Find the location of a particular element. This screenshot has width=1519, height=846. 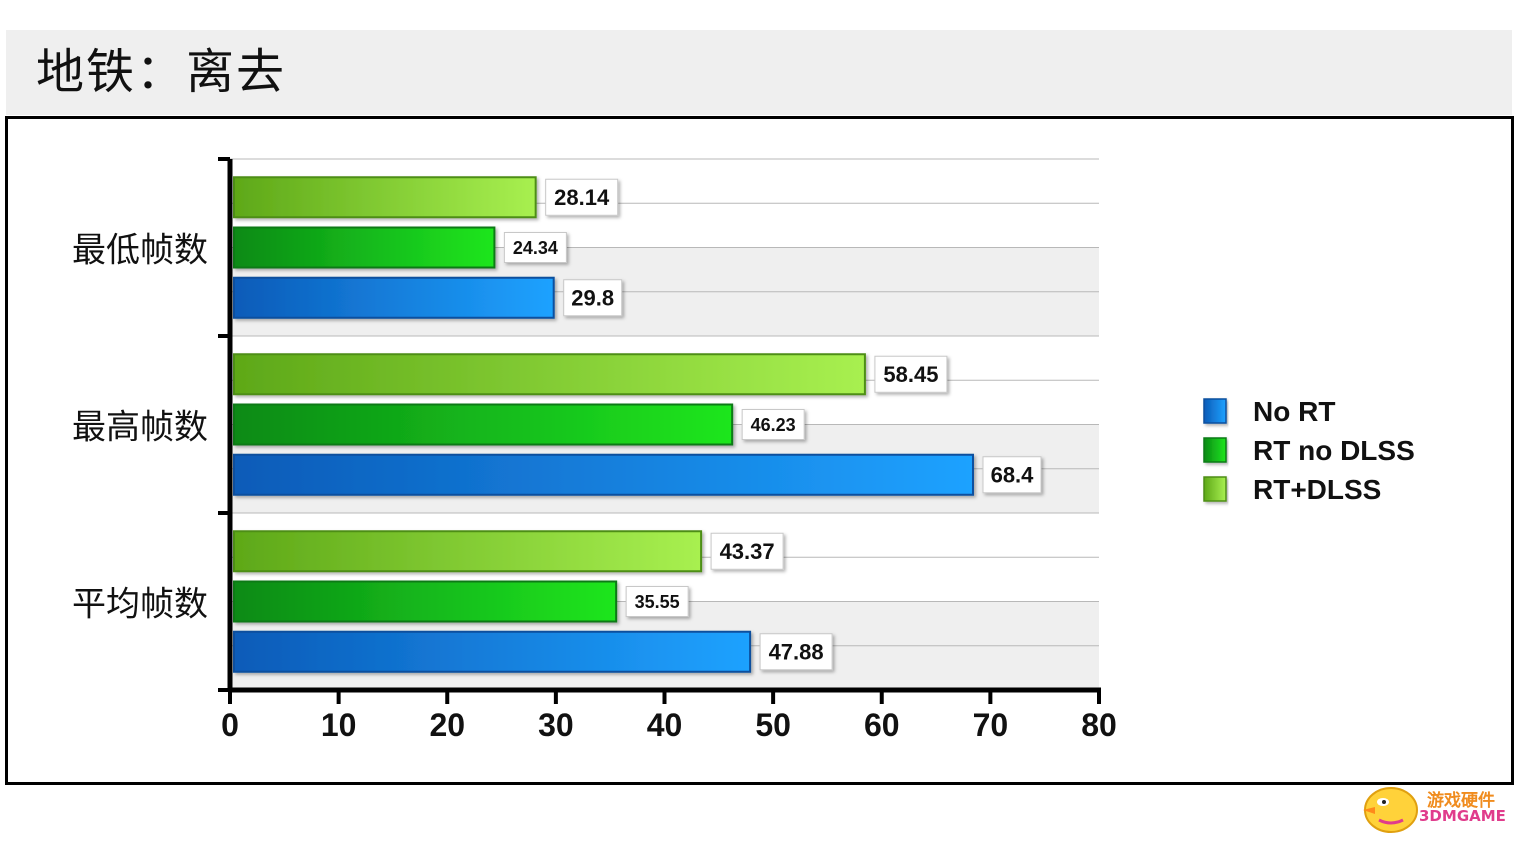

data-label: 46.23 is located at coordinates (773, 425).